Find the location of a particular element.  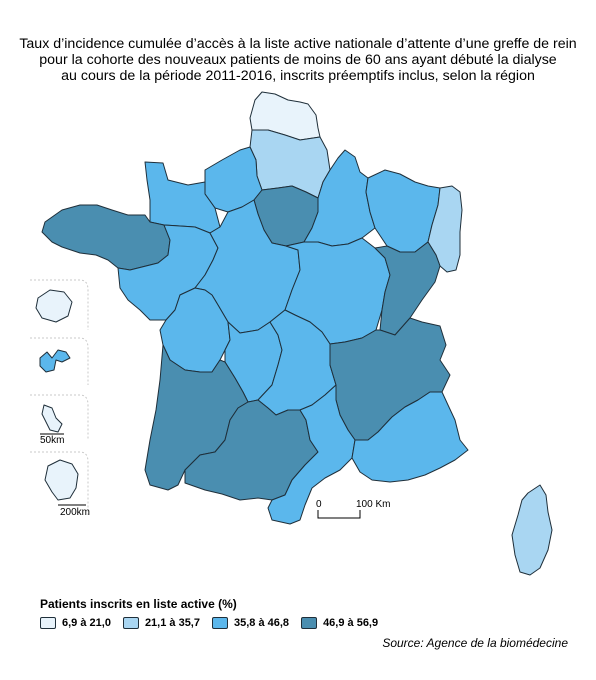

main-scale-bar: 0 100 Km is located at coordinates (353, 509).